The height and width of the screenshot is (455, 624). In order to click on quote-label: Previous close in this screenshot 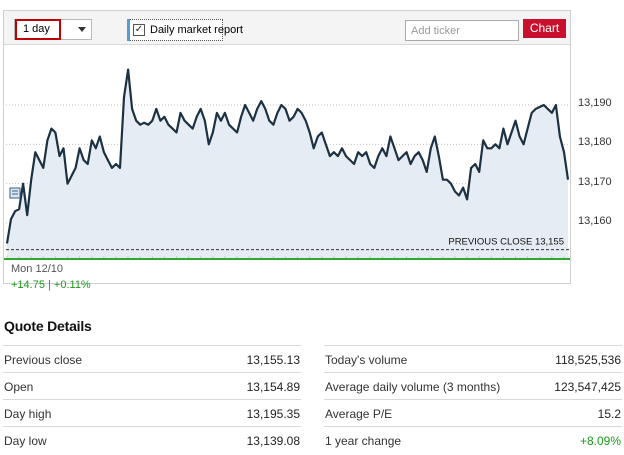, I will do `click(43, 360)`.